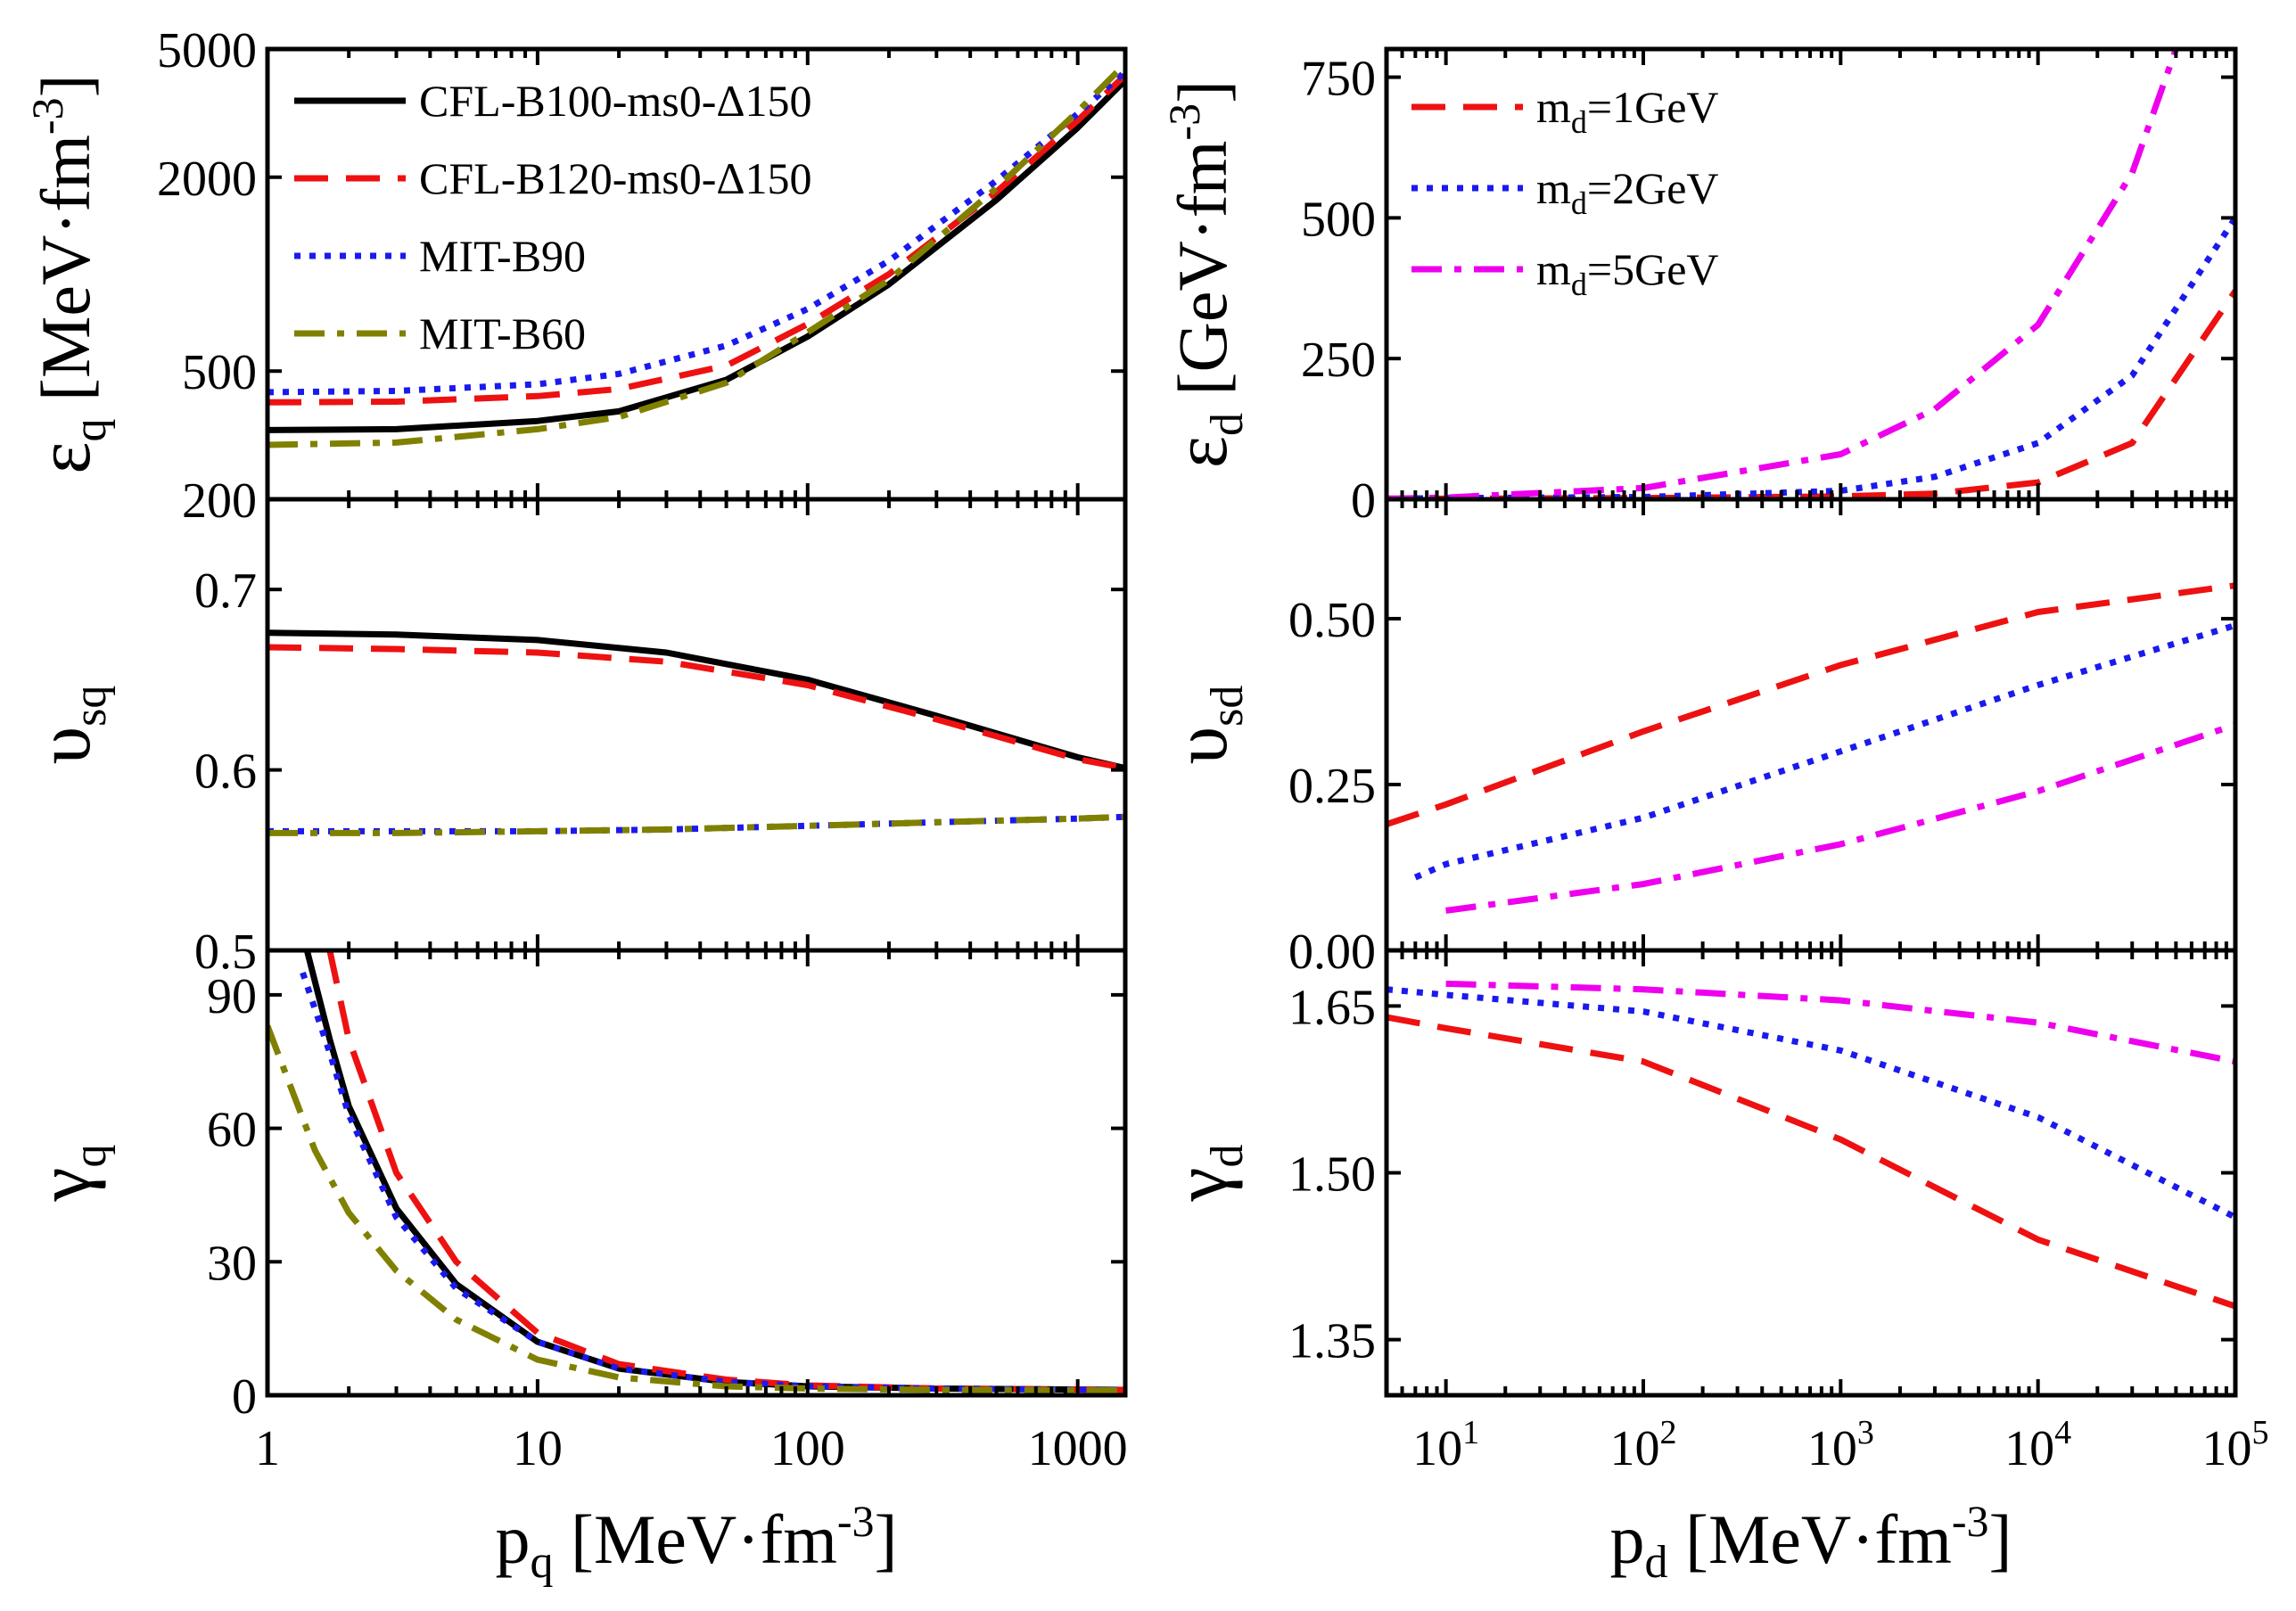  Describe the element at coordinates (502, 256) in the screenshot. I see `eq-legend-label-3: MIT-B90` at that location.